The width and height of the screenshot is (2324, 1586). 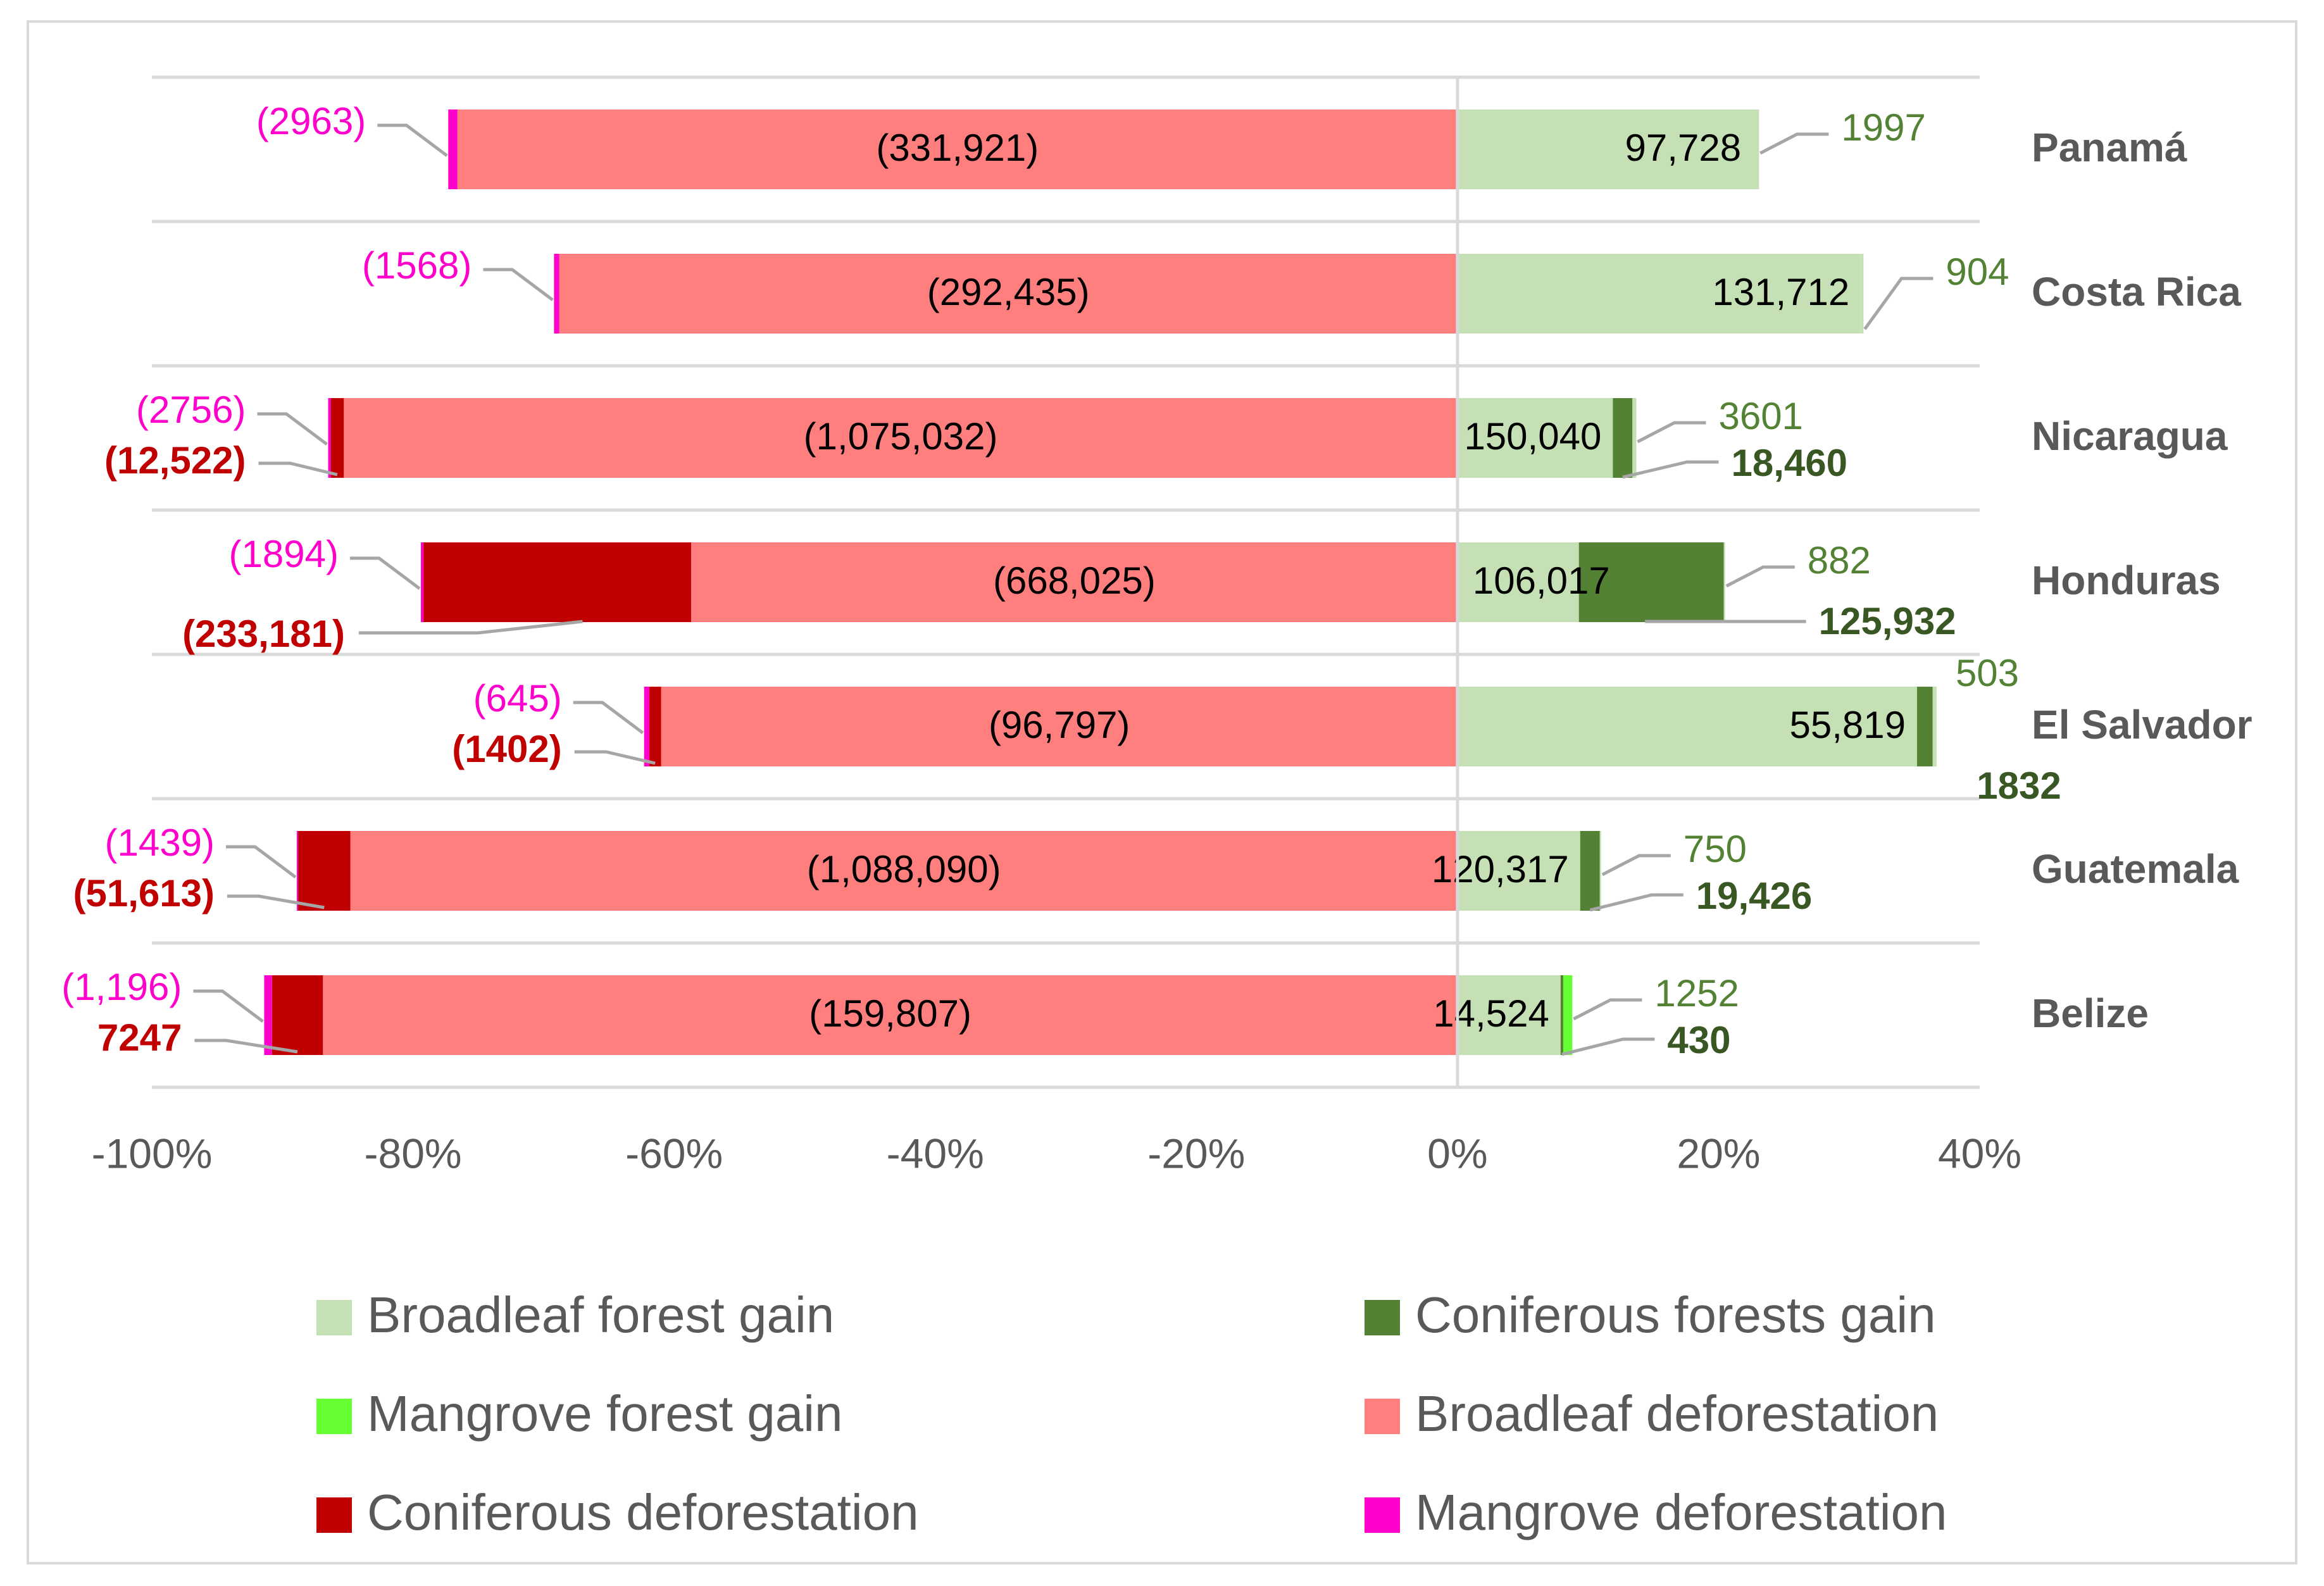 I want to click on label-broadleaf-deforestation: (292,435), so click(x=1008, y=292).